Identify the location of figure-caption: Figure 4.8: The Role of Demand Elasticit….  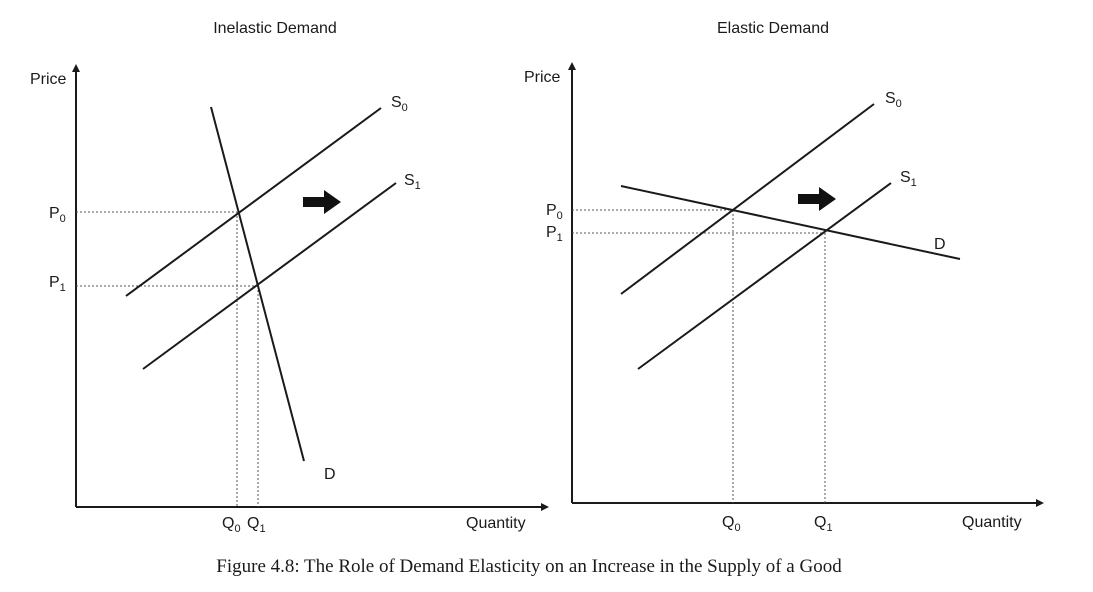
(529, 566).